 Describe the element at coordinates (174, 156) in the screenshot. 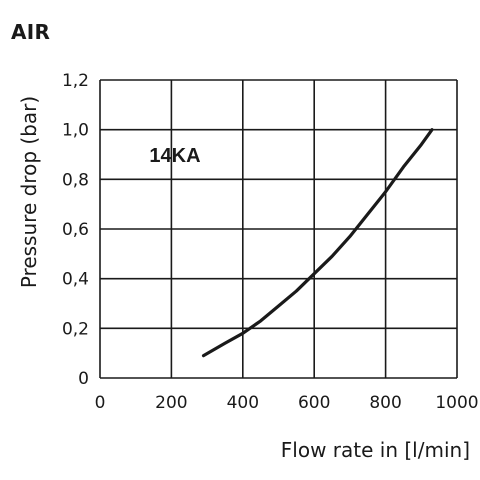

I see `series-annotation-label: 14KA` at that location.